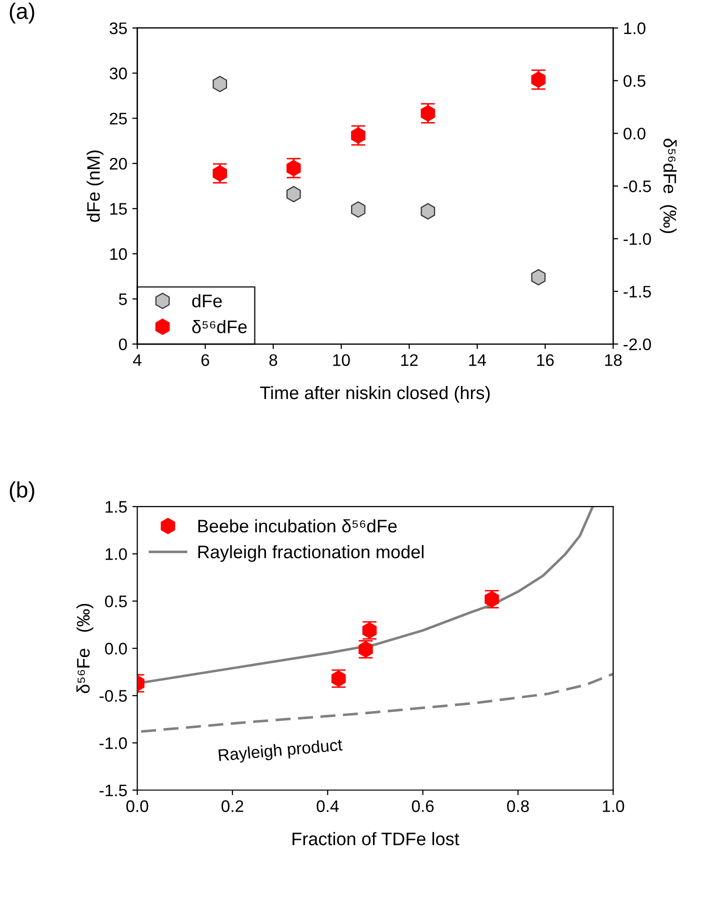  I want to click on y-tick-label: 15, so click(118, 209).